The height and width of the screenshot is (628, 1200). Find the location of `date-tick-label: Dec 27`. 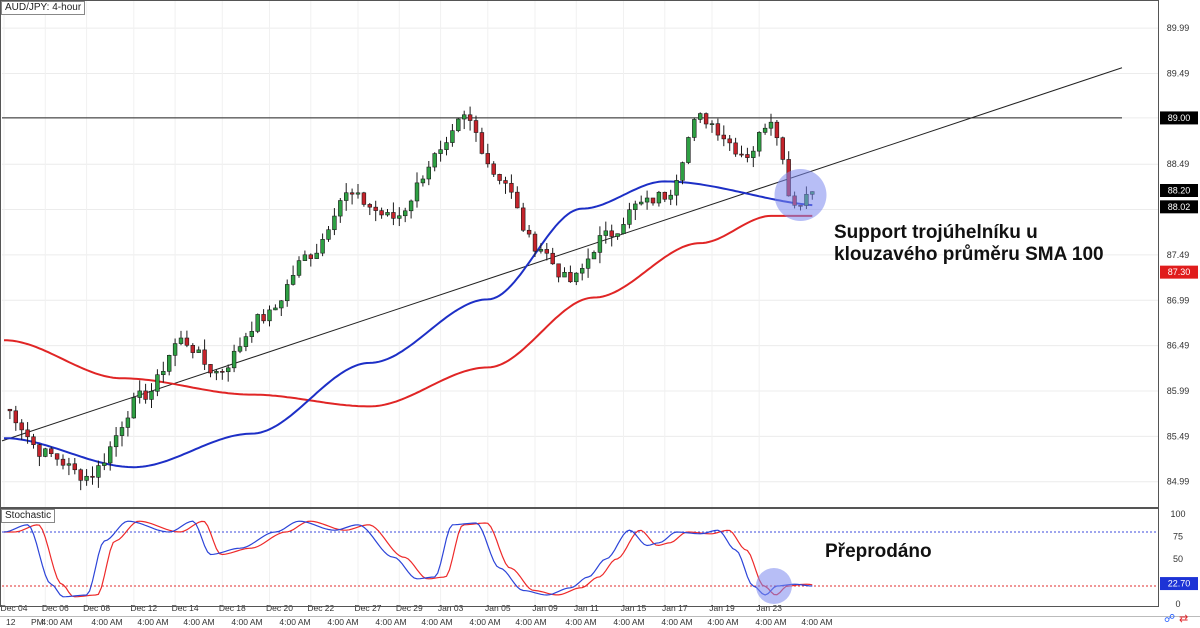

date-tick-label: Dec 27 is located at coordinates (368, 608).